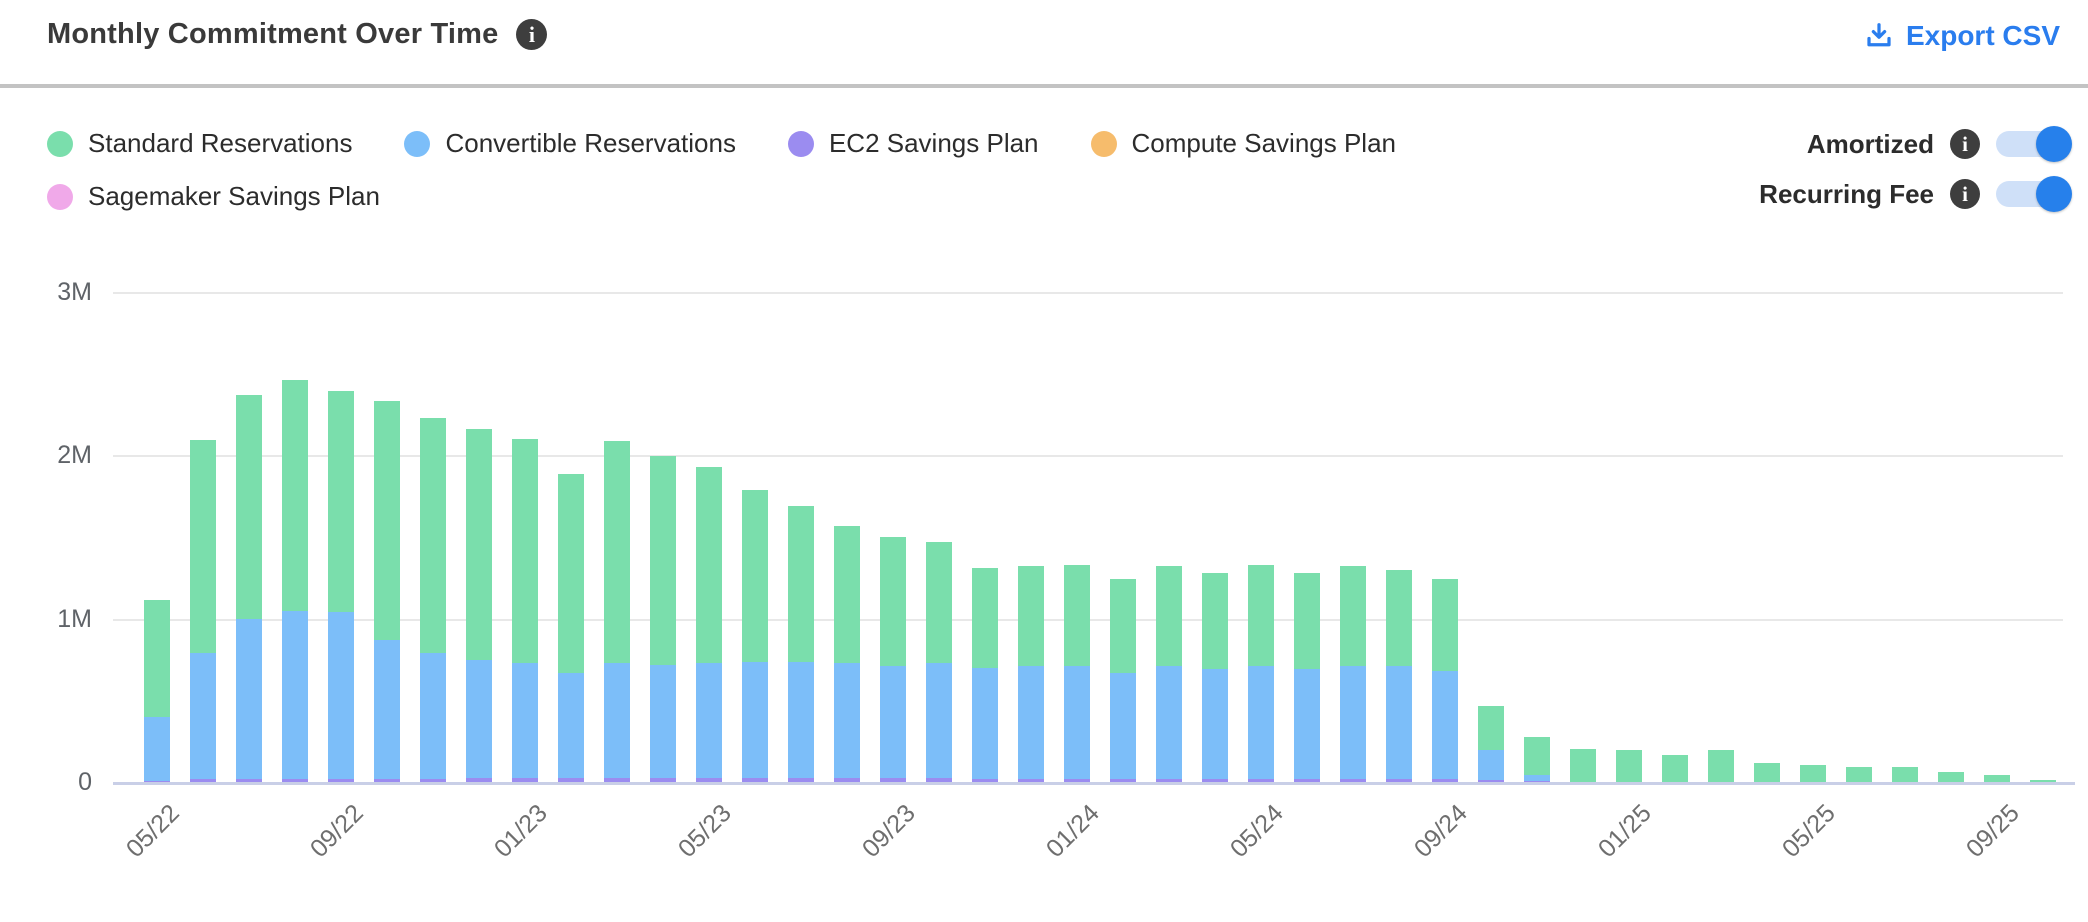  Describe the element at coordinates (1123, 506) in the screenshot. I see `bar-02/24` at that location.